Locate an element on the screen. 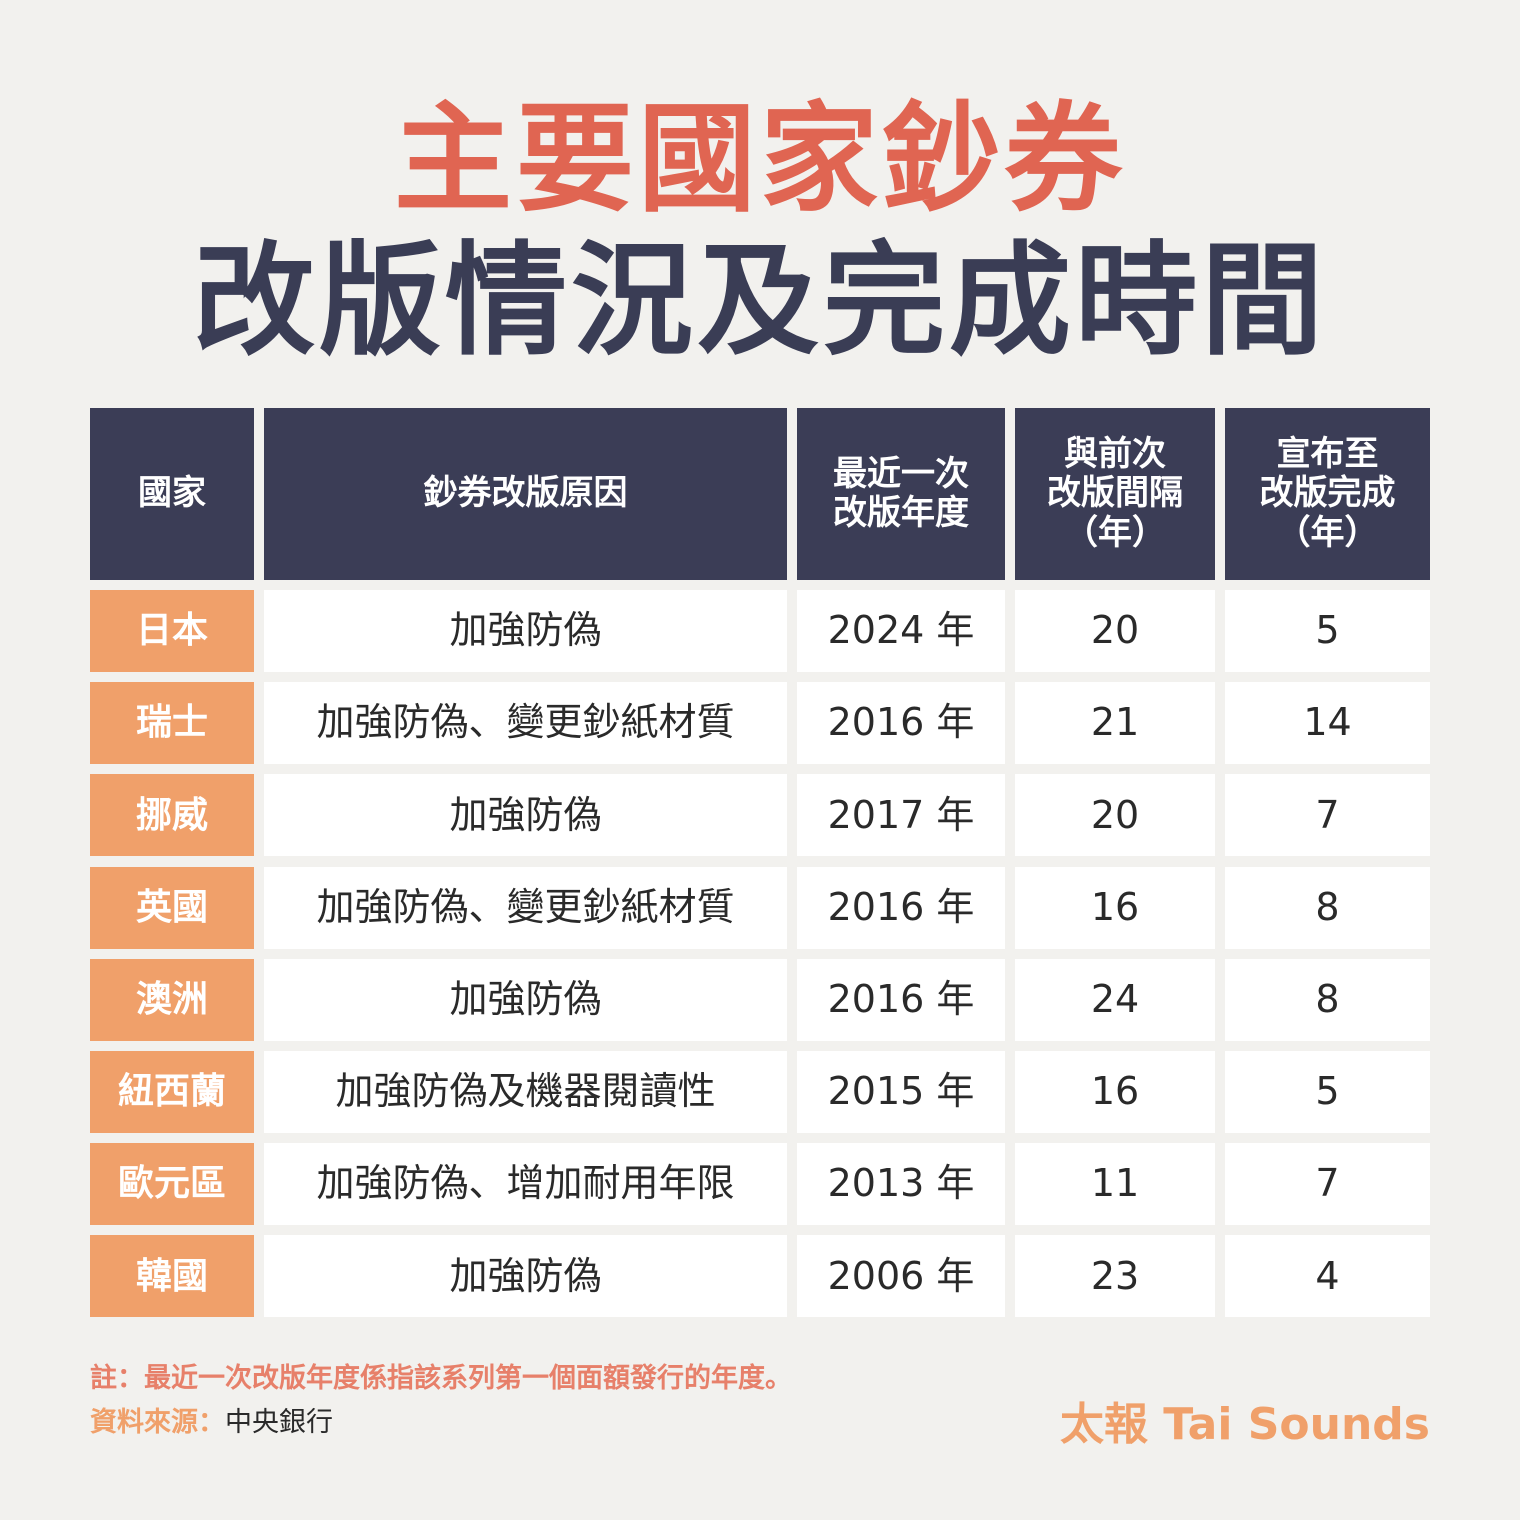  header-line: 鈔券改版原因 is located at coordinates (525, 493).